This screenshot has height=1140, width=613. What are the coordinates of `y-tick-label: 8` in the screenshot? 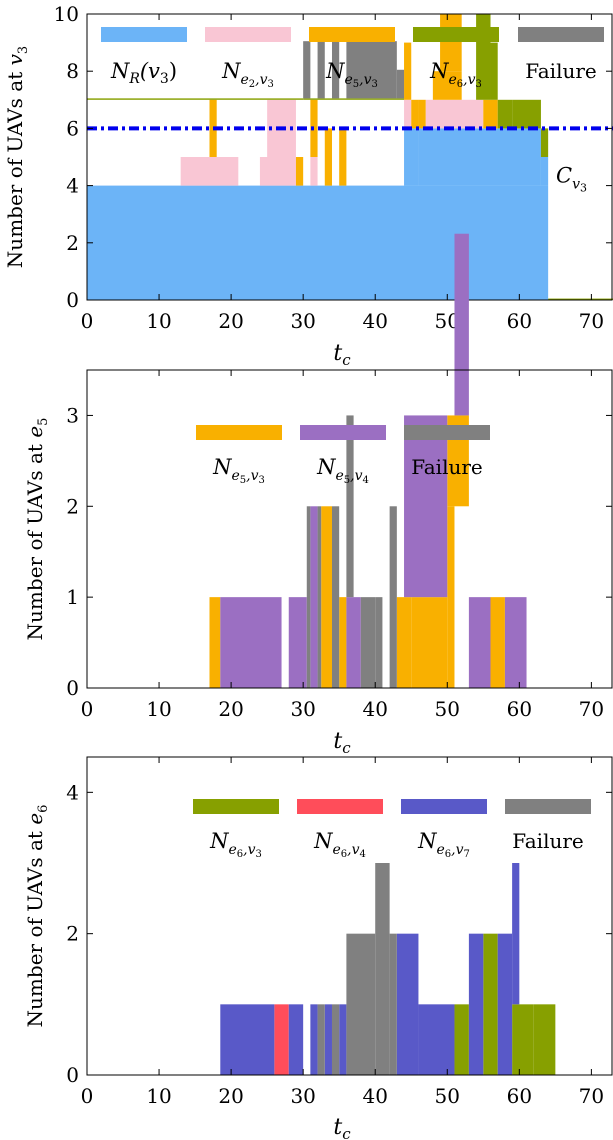 It's located at (72, 71).